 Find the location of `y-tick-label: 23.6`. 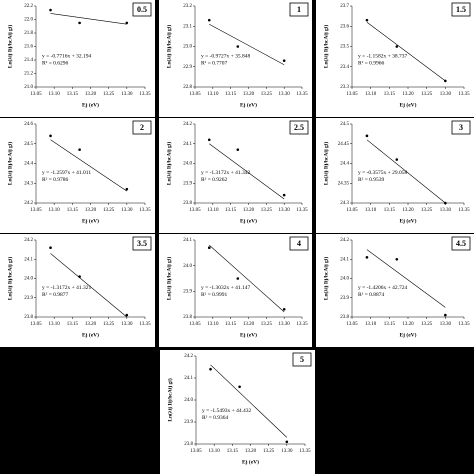

y-tick-label: 23.6 is located at coordinates (344, 26).